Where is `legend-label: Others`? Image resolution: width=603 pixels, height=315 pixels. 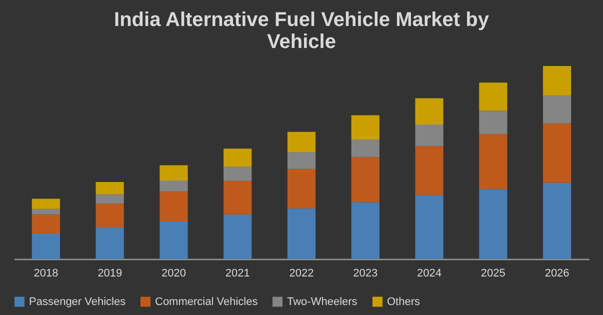
legend-label: Others is located at coordinates (404, 302).